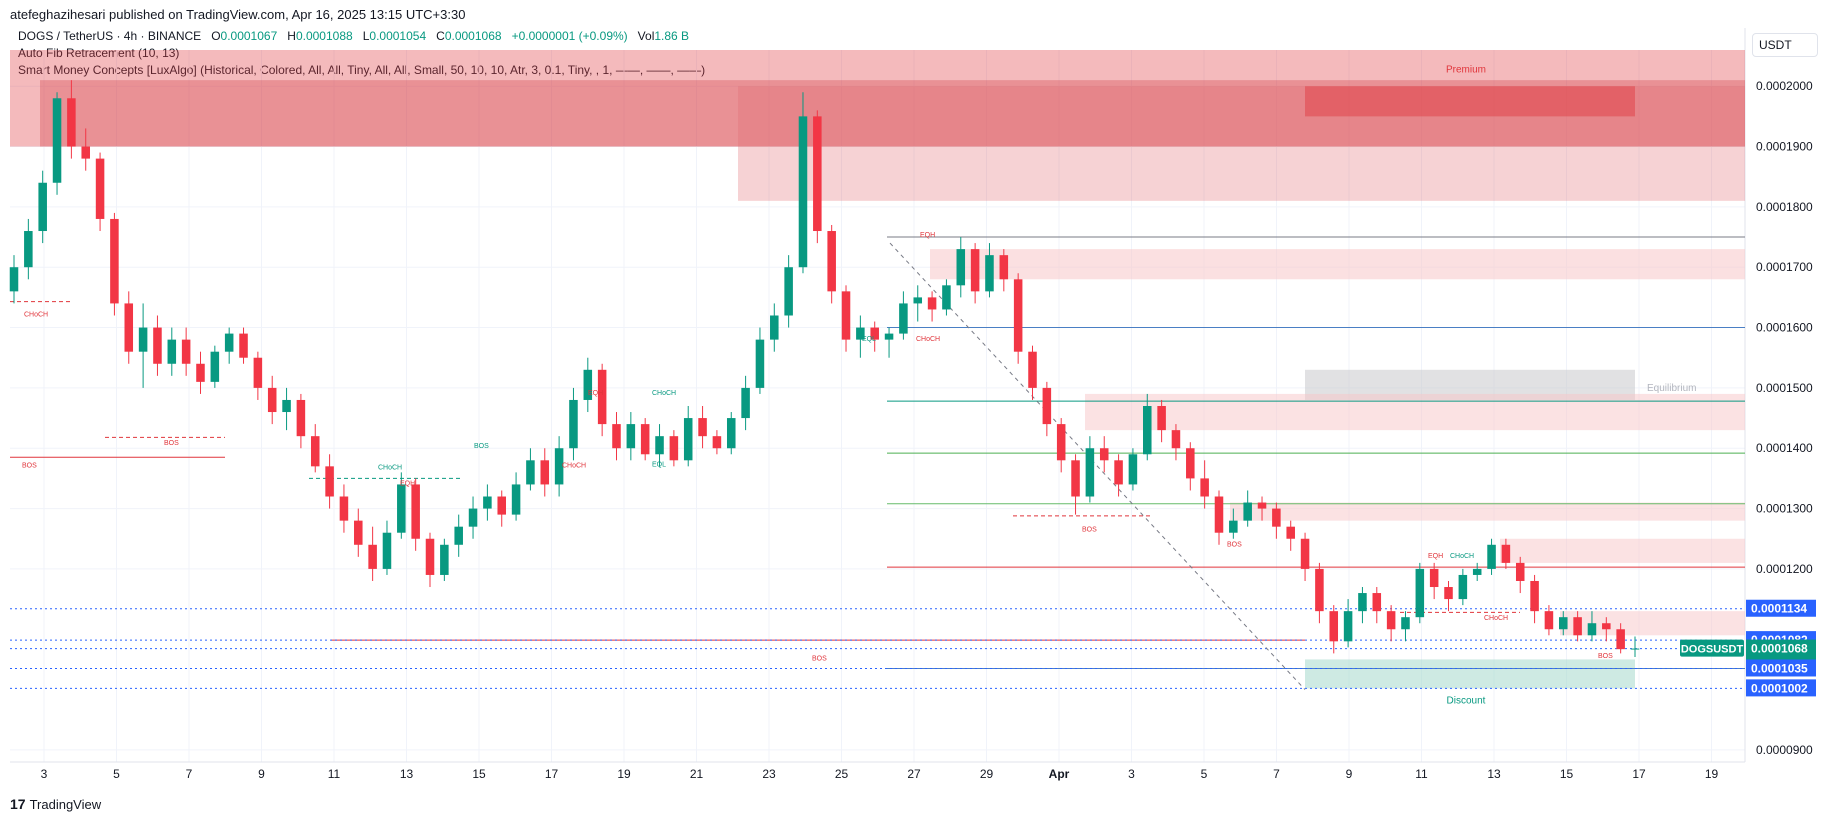 Image resolution: width=1835 pixels, height=821 pixels. I want to click on x-tick-label: 7, so click(189, 774).